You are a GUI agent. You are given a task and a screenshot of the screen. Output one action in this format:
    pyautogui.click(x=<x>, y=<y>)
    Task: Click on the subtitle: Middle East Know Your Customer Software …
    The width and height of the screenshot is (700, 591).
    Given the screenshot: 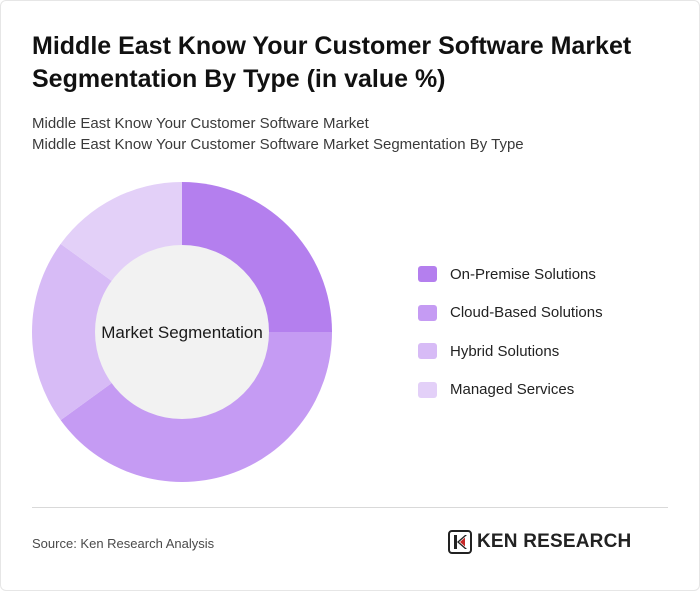 What is the action you would take?
    pyautogui.click(x=352, y=134)
    